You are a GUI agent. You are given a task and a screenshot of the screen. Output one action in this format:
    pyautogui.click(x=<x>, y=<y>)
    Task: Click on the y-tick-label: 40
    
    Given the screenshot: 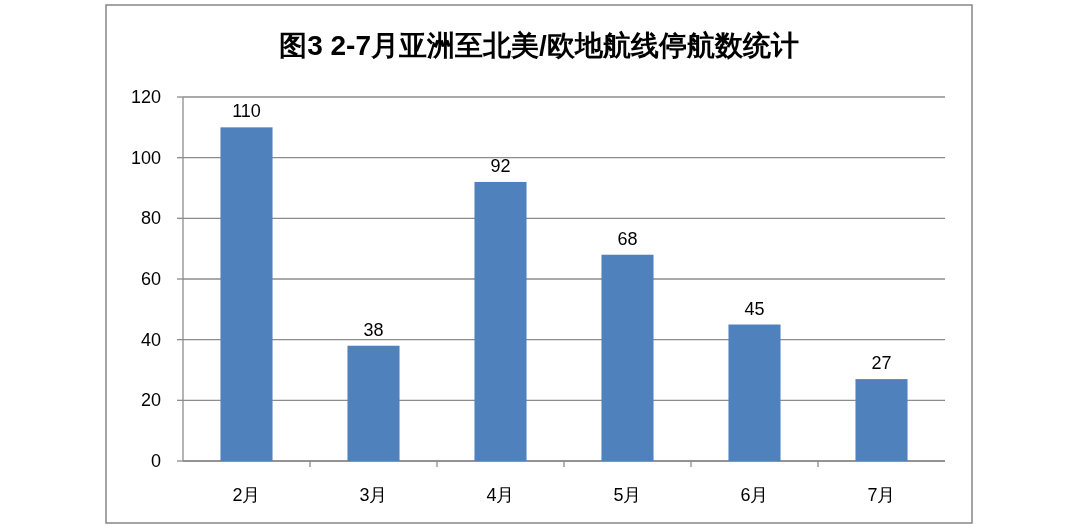 What is the action you would take?
    pyautogui.click(x=150, y=339)
    